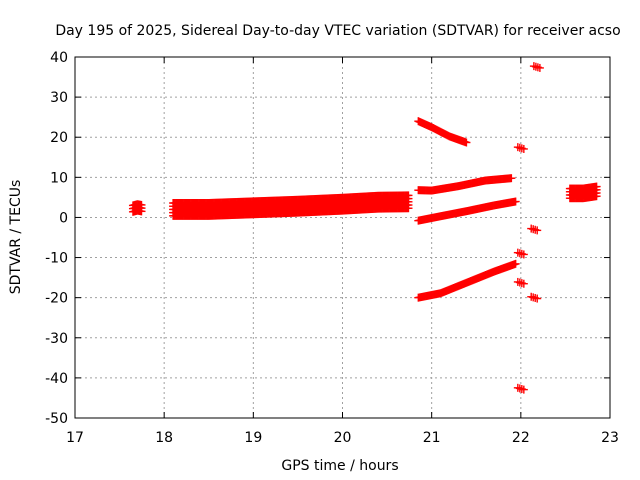 This screenshot has width=640, height=480. What do you see at coordinates (59, 178) in the screenshot?
I see `y-tick-label: 10` at bounding box center [59, 178].